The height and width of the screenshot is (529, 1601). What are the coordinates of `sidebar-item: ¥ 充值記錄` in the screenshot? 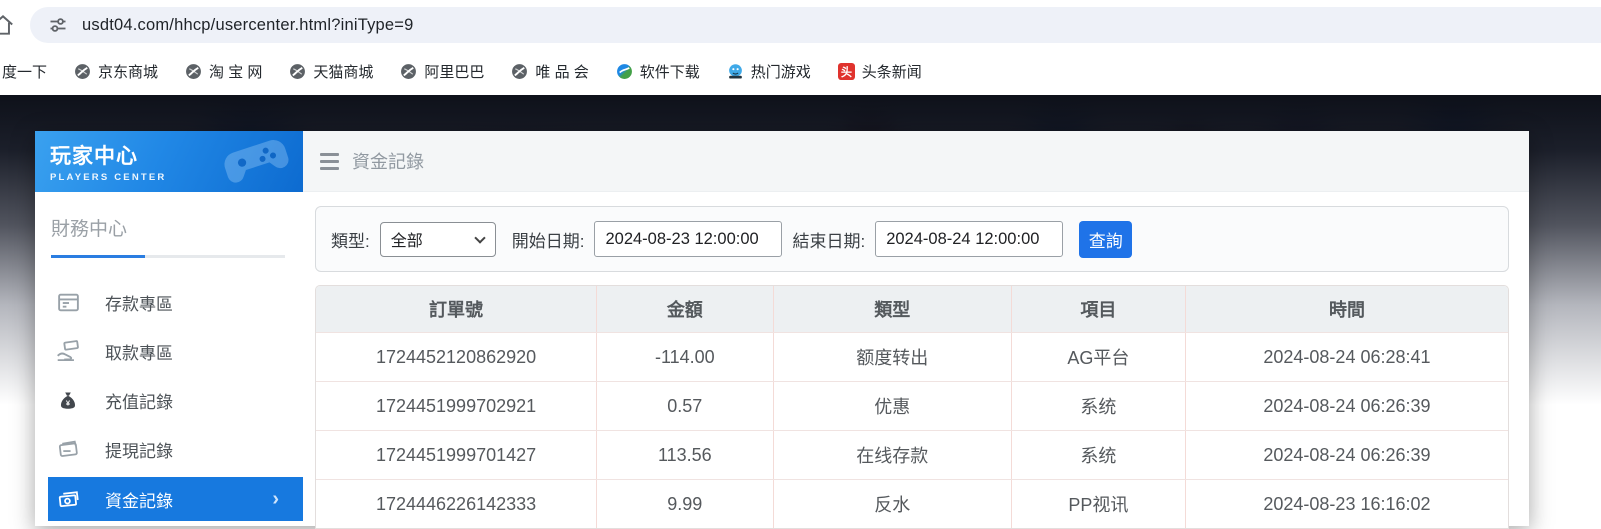 It's located at (169, 400).